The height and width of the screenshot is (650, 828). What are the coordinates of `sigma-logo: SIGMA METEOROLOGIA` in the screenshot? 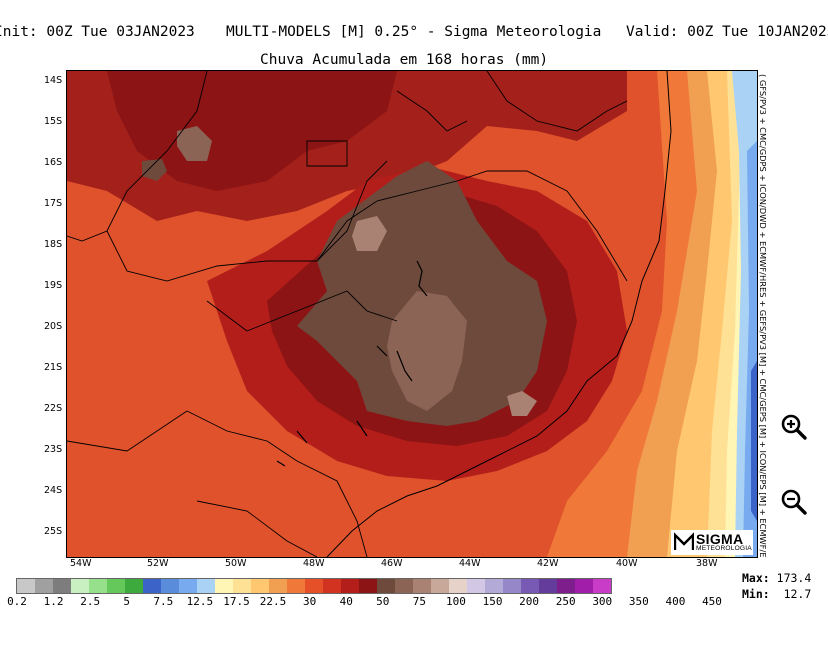 It's located at (712, 542).